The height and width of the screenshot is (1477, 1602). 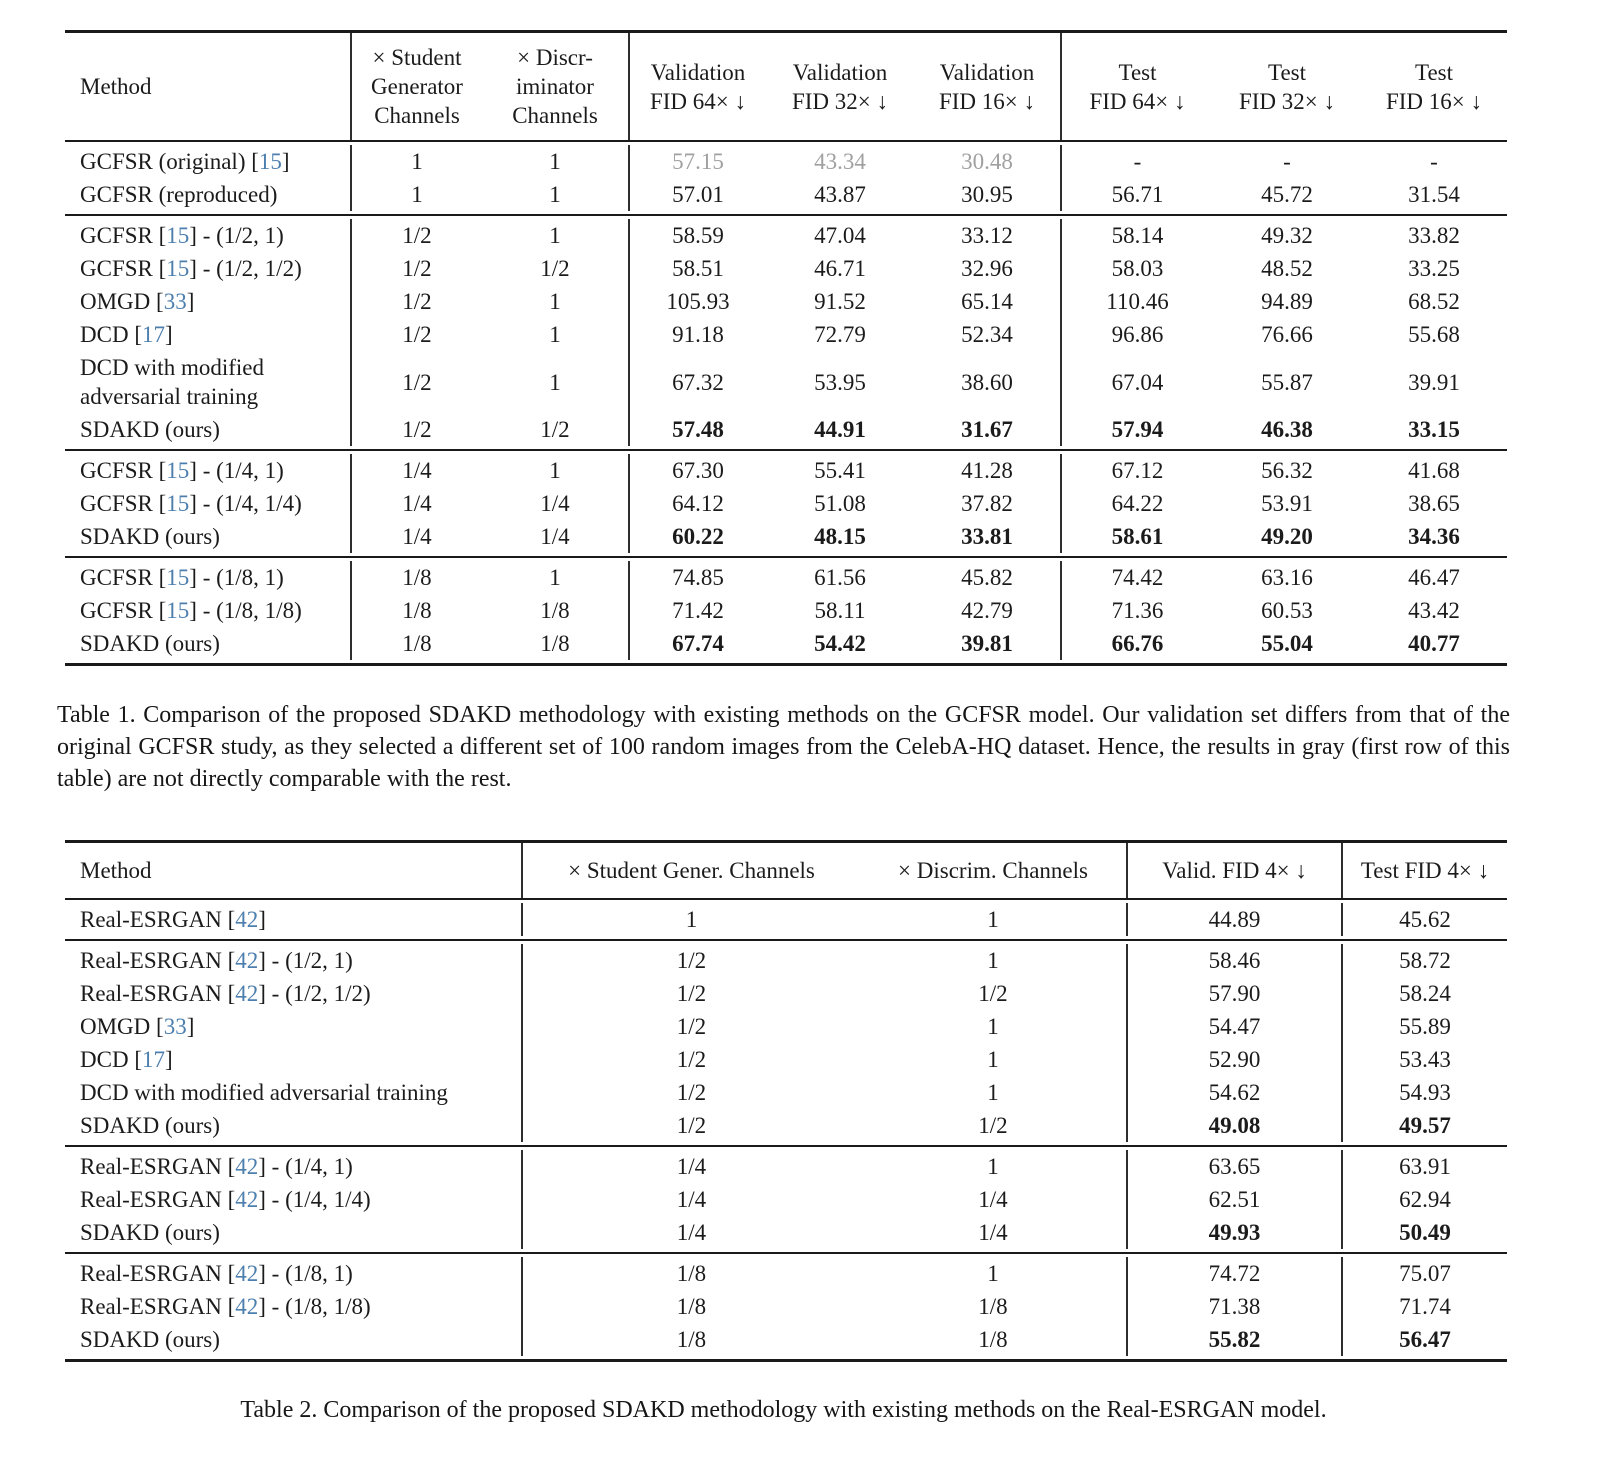 I want to click on validation-fid-16x-header-line: Validation, so click(x=987, y=72).